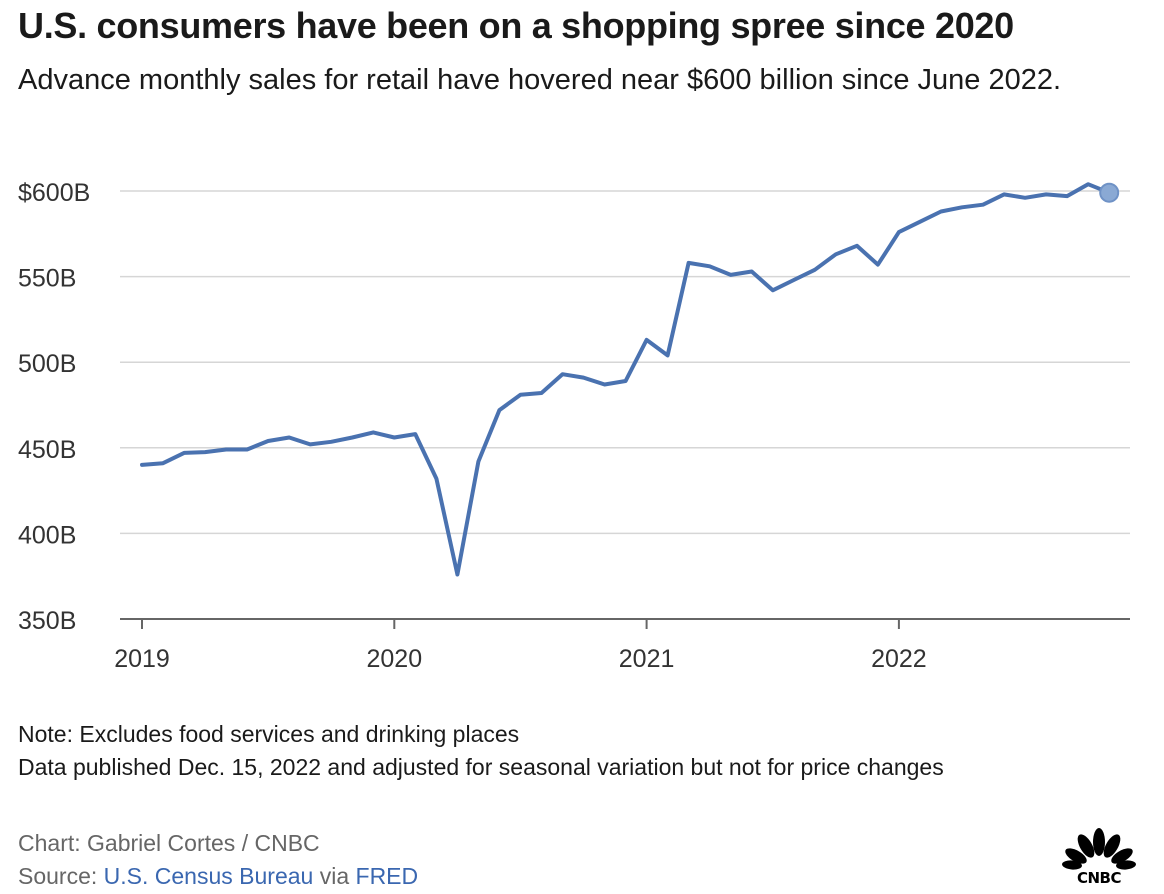 Image resolution: width=1164 pixels, height=894 pixels. I want to click on x-tick-label-2020: 2020, so click(394, 659).